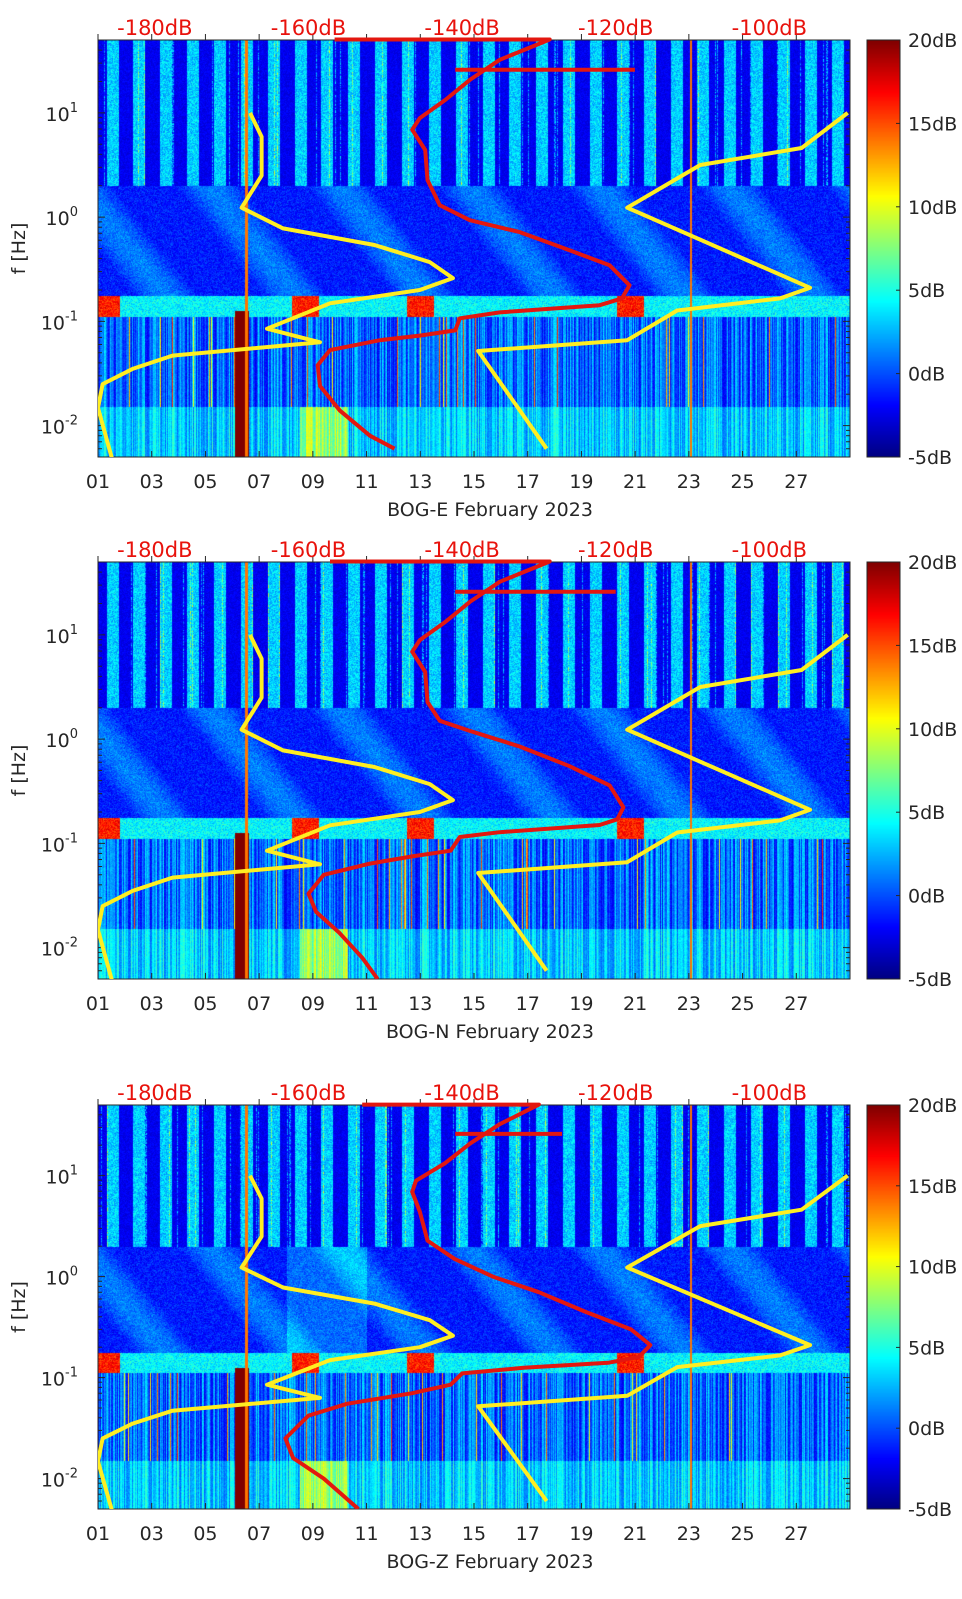  I want to click on colorbar-bog-z, so click(883, 1307).